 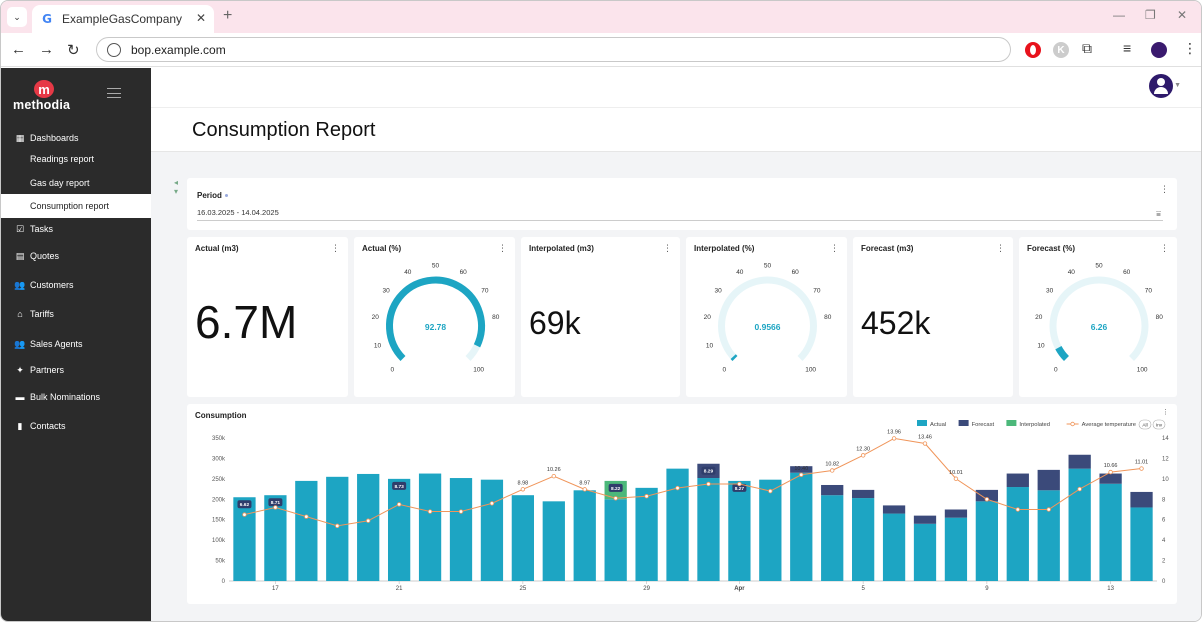 I want to click on user-avatar-icon, so click(x=1161, y=86).